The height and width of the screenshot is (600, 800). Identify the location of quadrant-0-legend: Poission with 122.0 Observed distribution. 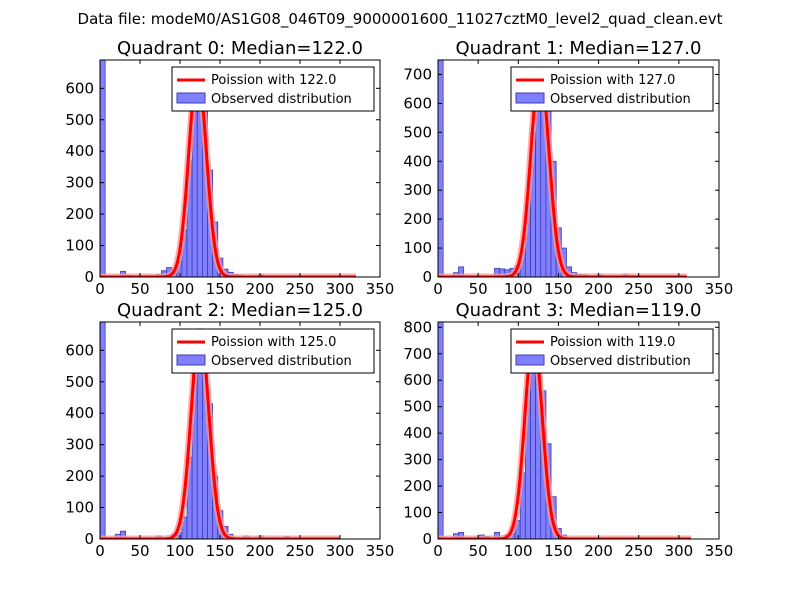
(273, 89).